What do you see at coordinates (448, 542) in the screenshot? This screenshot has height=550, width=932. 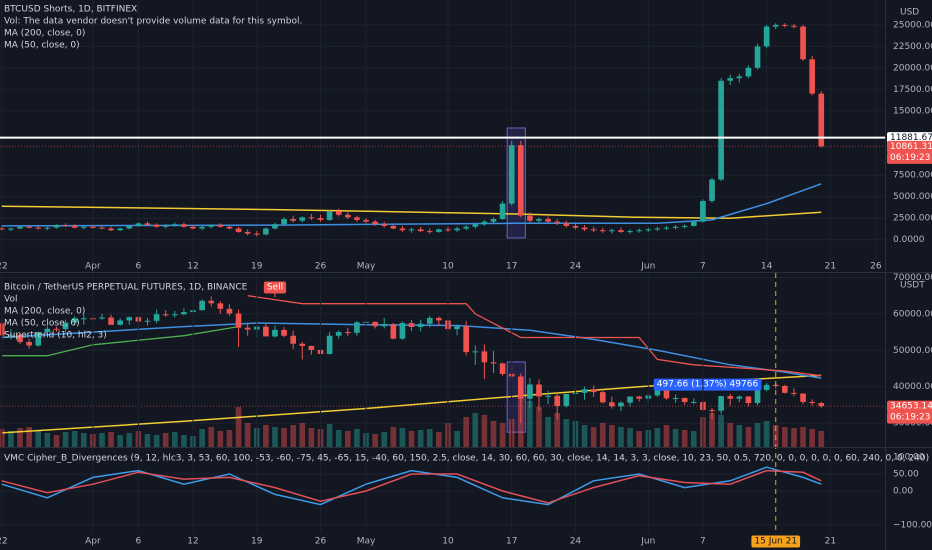 I see `x-tick-label: 10` at bounding box center [448, 542].